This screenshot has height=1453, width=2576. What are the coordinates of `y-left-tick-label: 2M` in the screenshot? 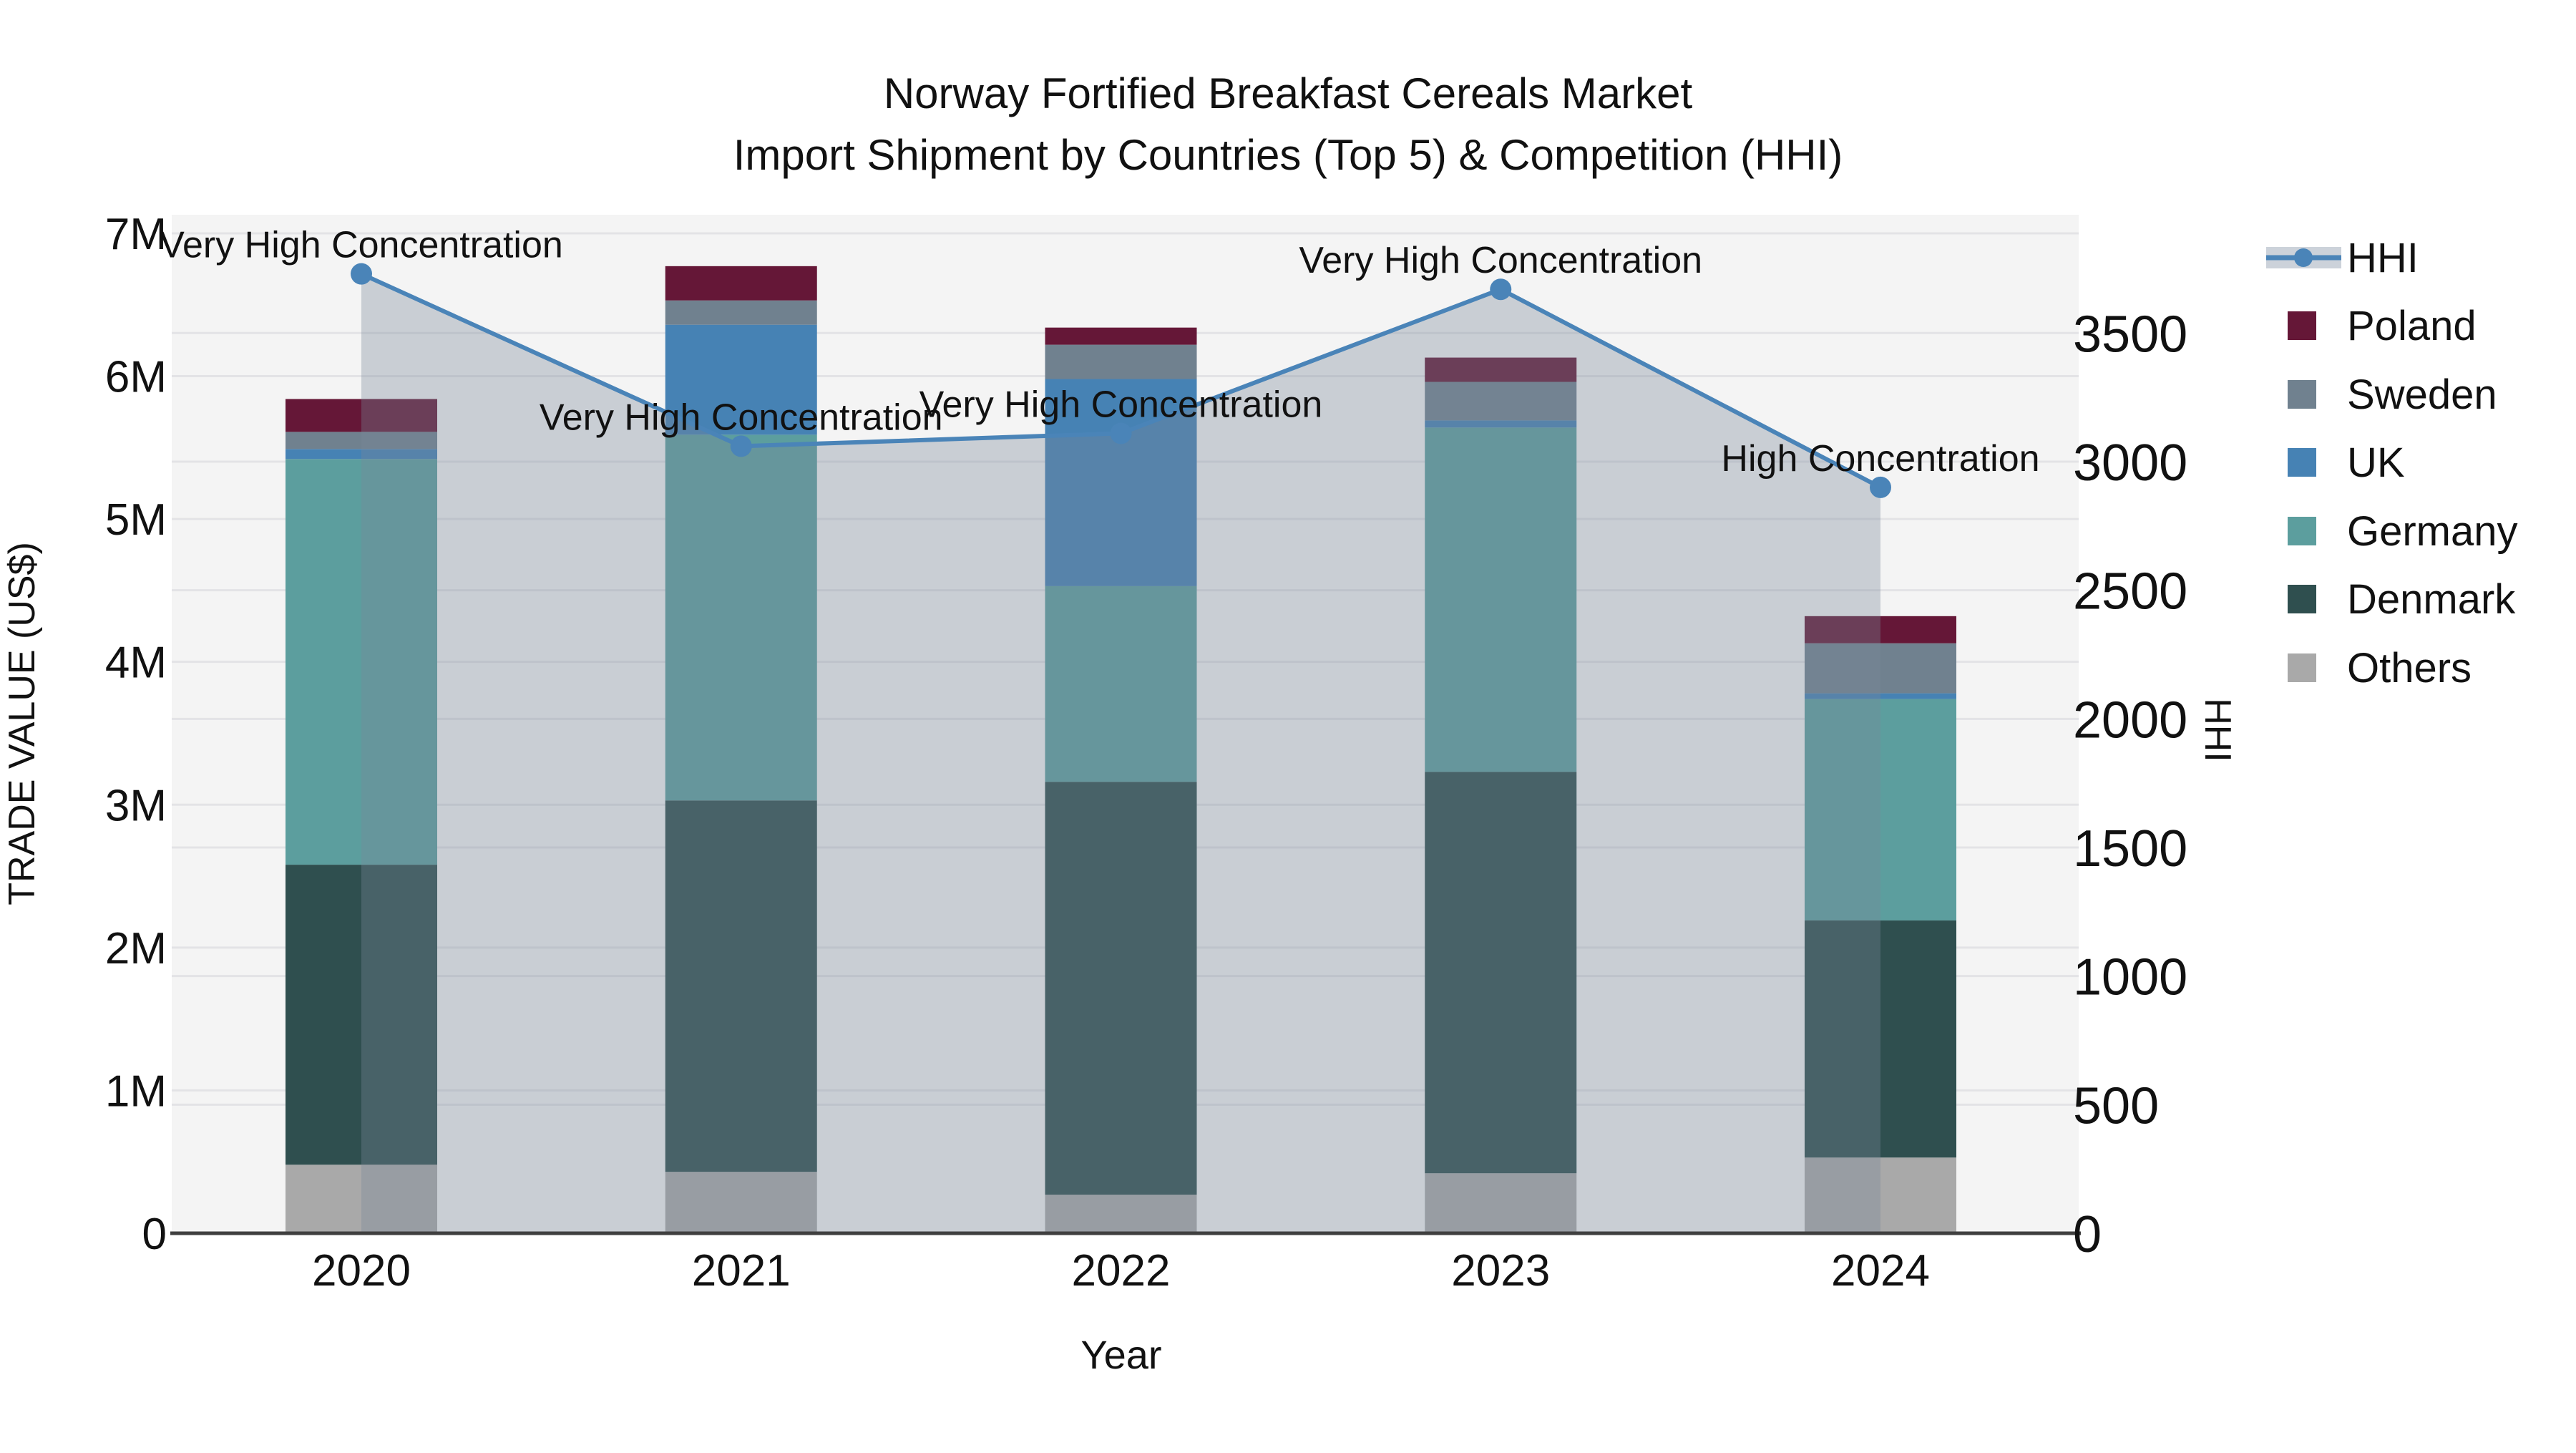 It's located at (136, 948).